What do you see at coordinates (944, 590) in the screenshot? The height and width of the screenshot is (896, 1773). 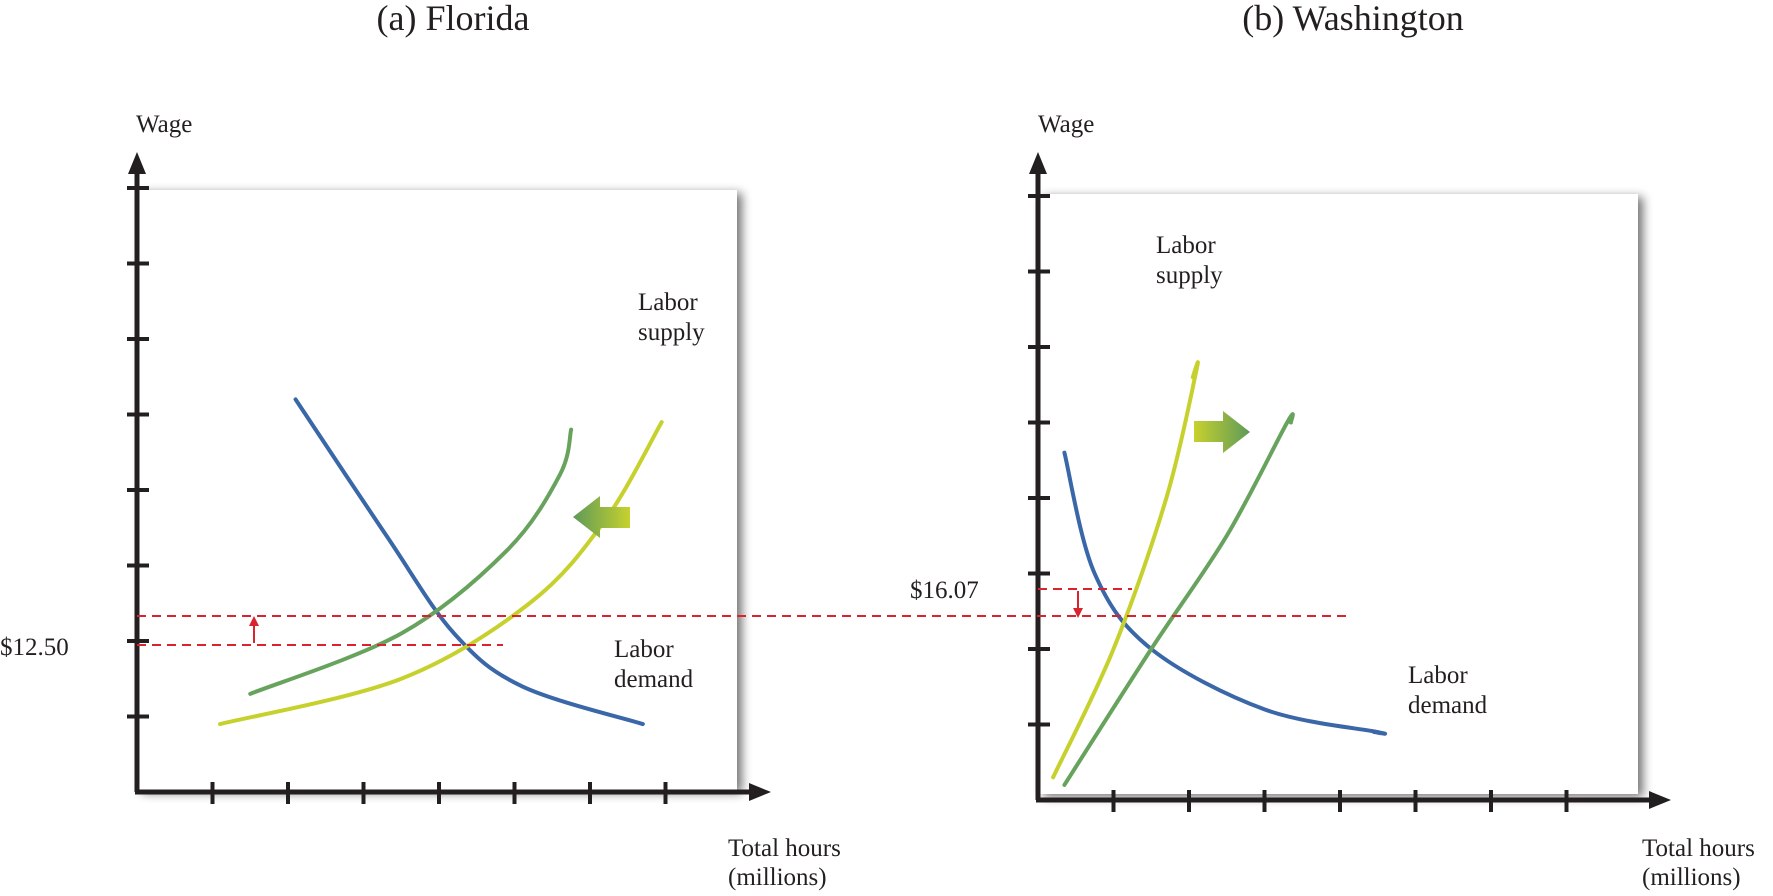 I see `panel-b-old-wage-label: $16.07` at bounding box center [944, 590].